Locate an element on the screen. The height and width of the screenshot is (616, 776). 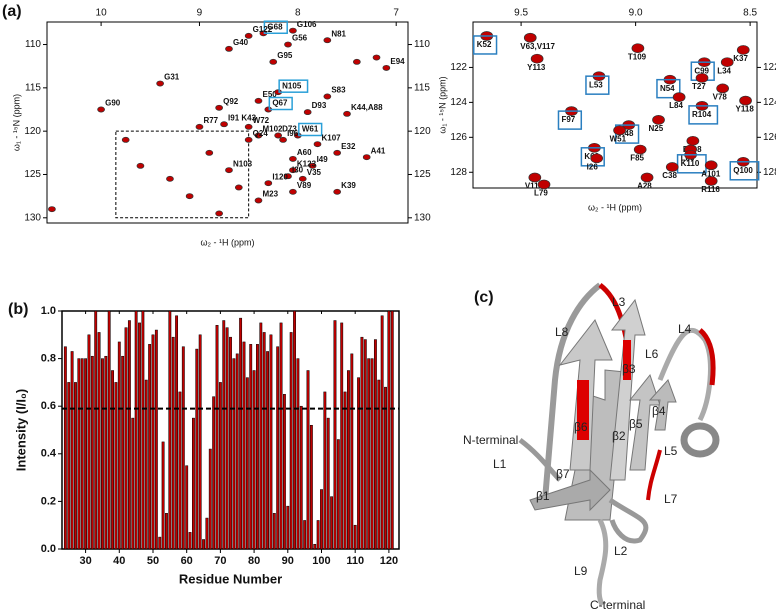
x-tick-label: 110 is located at coordinates (355, 561).